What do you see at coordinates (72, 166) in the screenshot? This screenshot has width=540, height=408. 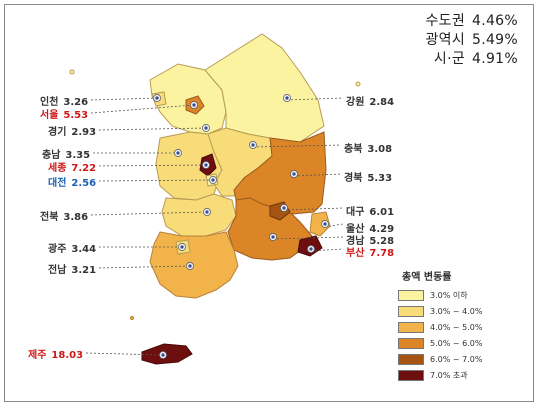 I see `region-label: 세종 7.22` at bounding box center [72, 166].